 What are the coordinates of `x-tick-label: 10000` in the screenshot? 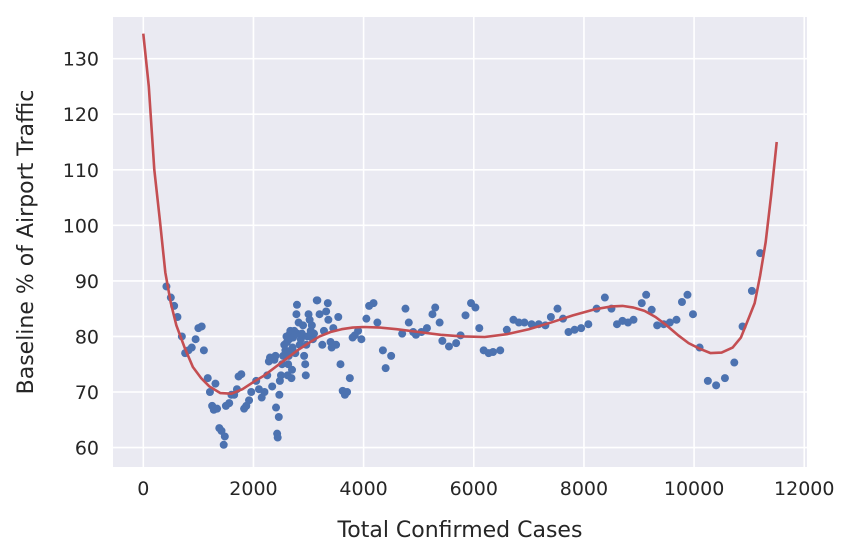 It's located at (694, 489).